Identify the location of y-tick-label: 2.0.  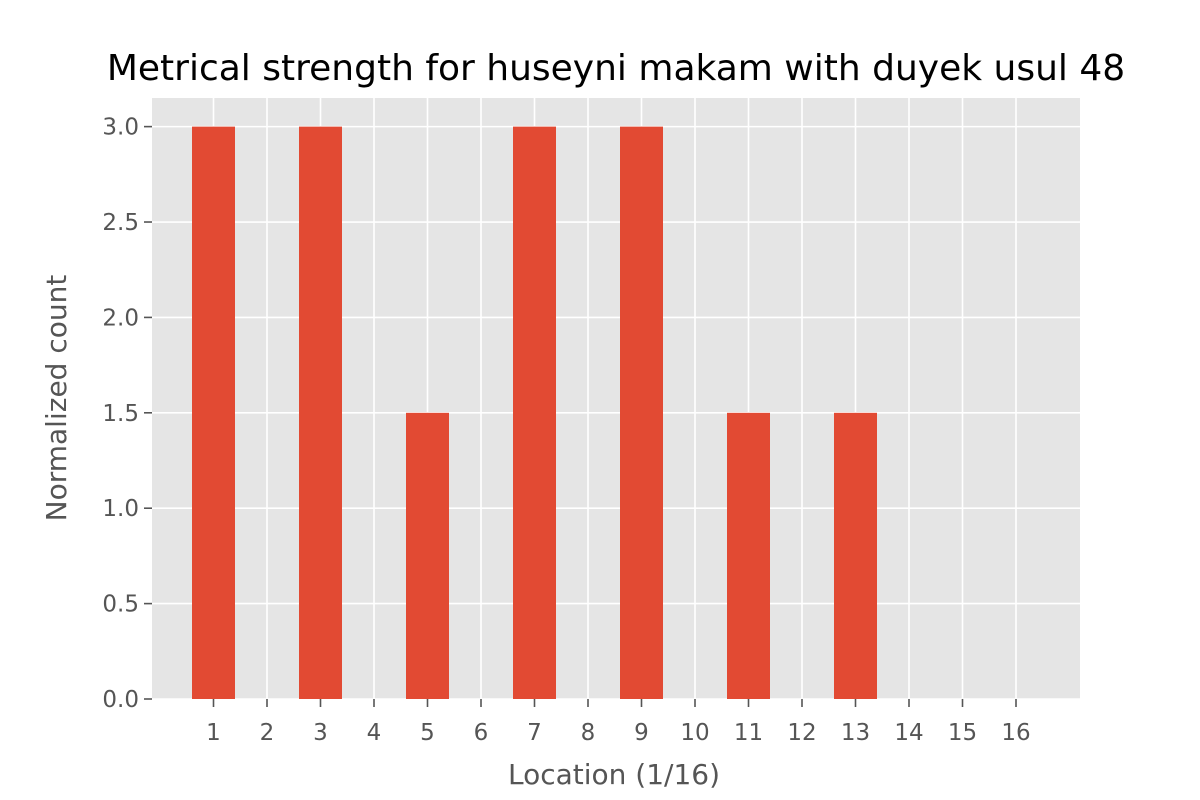
(120, 318).